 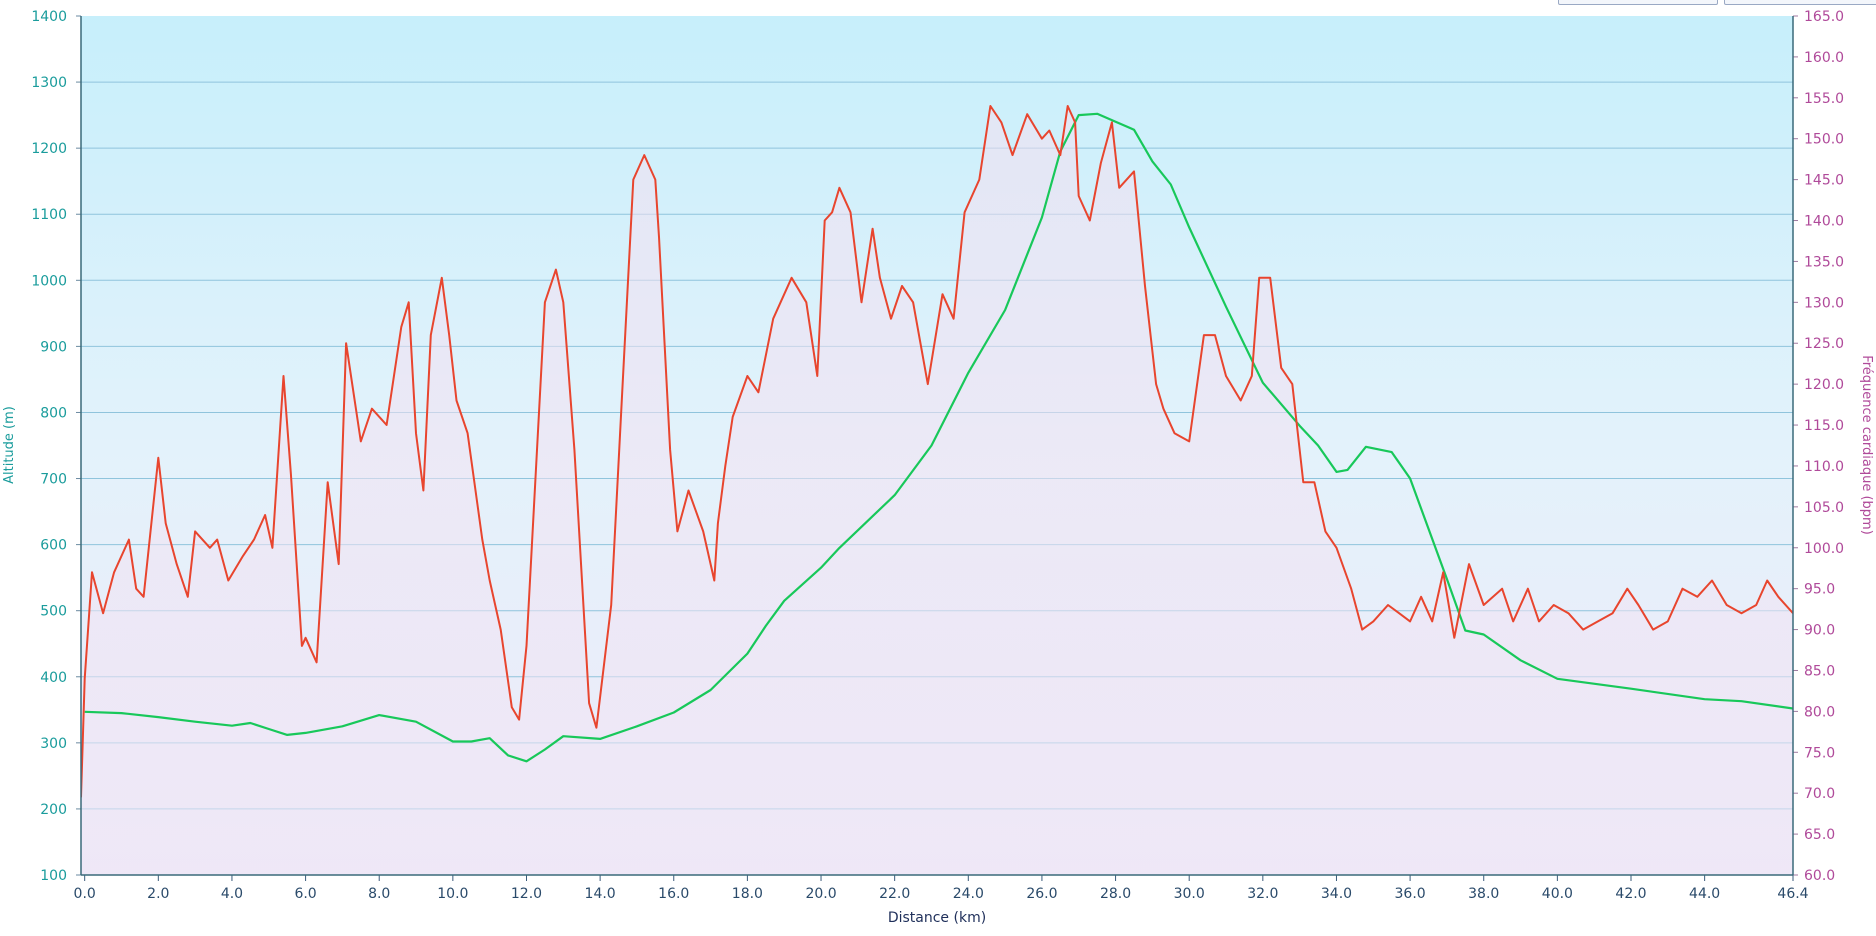 I want to click on x-tick-label: 20.0, so click(x=820, y=894).